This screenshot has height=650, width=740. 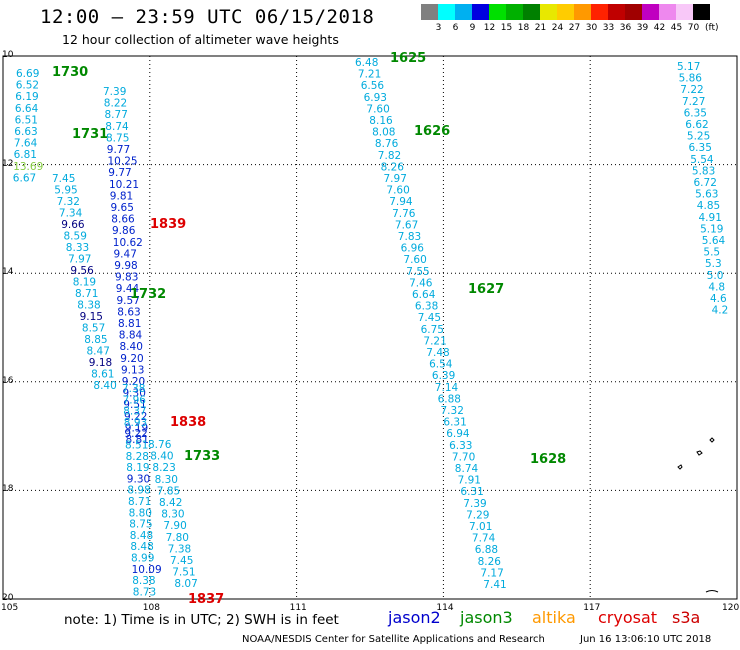 I want to click on wave-height-value: 8.38, so click(x=88, y=306).